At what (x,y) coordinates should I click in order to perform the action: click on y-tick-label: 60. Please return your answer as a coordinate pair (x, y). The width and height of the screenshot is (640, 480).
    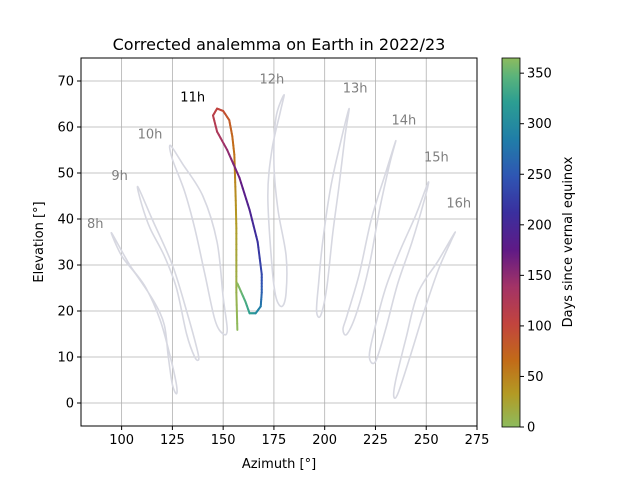
    Looking at the image, I should click on (65, 128).